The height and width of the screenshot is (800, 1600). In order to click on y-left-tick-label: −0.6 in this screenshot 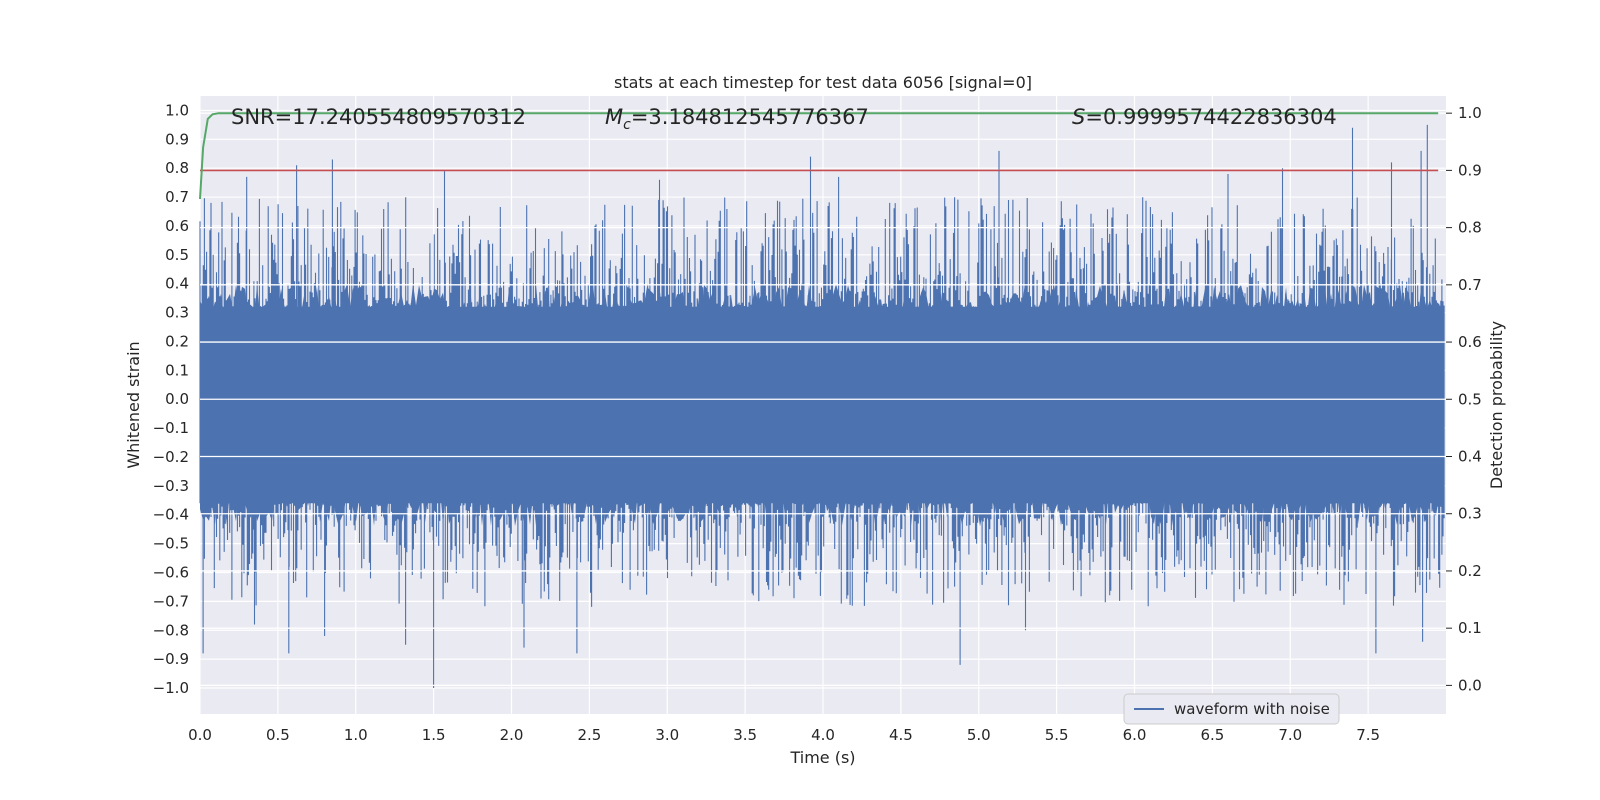, I will do `click(171, 572)`.